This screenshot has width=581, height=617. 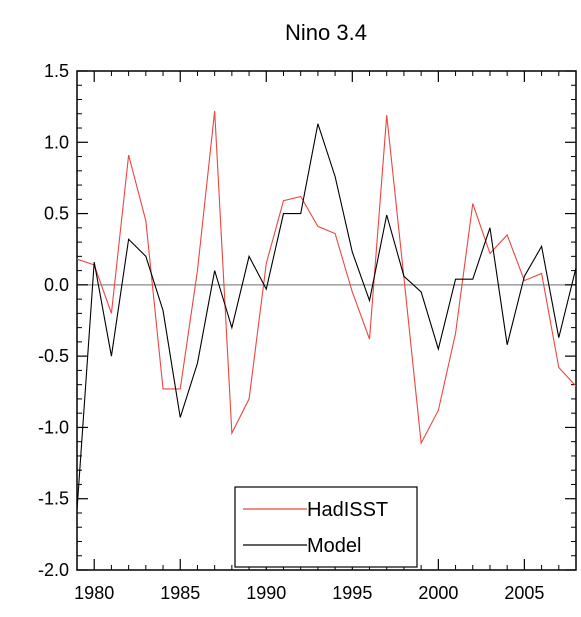 I want to click on x-tick-label: 1990, so click(x=266, y=593).